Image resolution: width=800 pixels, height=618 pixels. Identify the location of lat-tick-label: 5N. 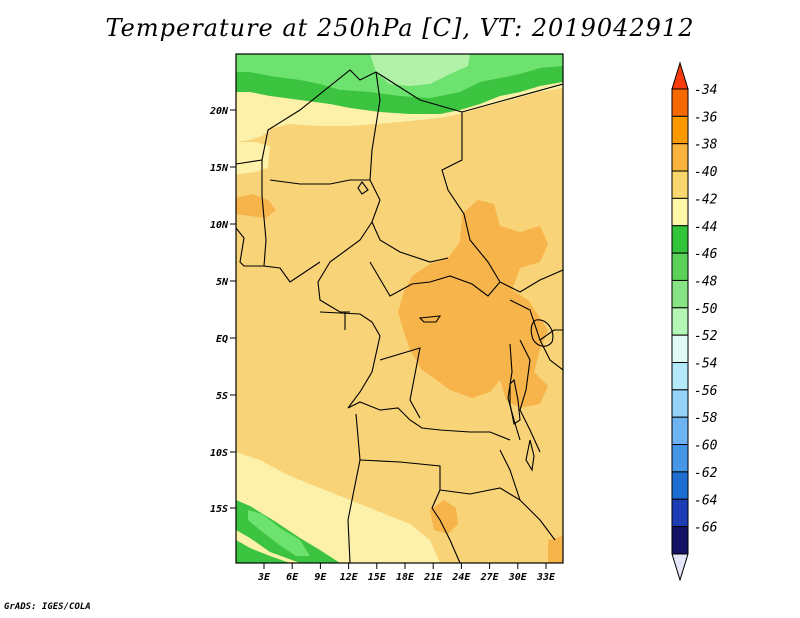
(222, 282).